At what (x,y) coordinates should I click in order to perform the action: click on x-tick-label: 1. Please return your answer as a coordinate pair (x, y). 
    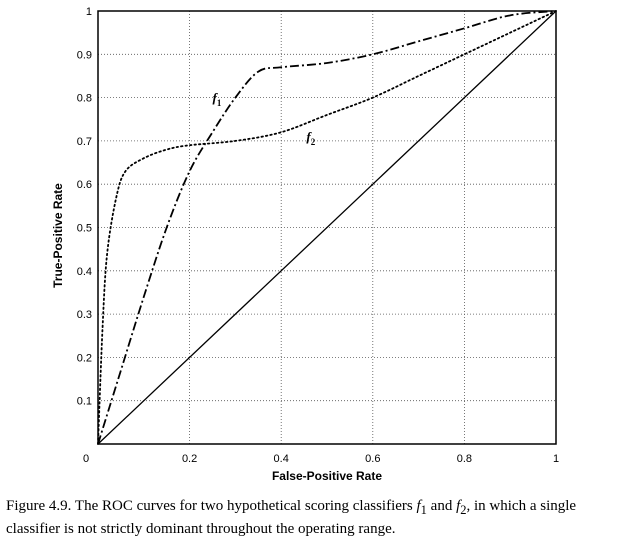
    Looking at the image, I should click on (556, 459).